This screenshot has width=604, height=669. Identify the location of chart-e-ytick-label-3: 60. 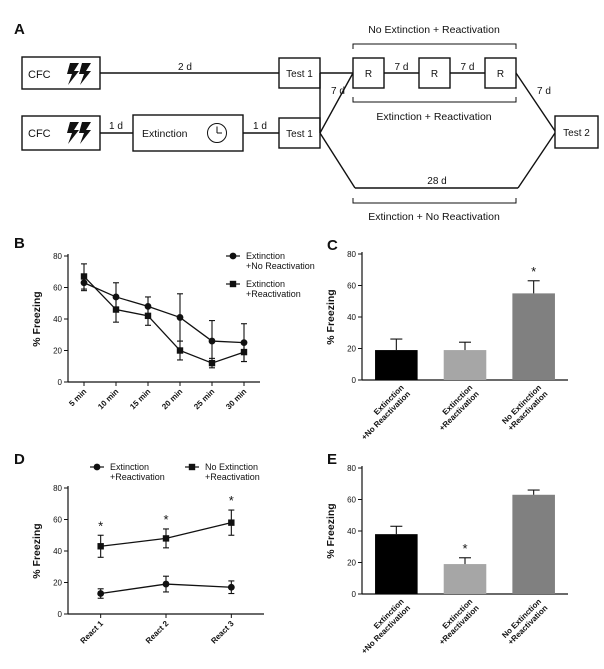
(351, 500).